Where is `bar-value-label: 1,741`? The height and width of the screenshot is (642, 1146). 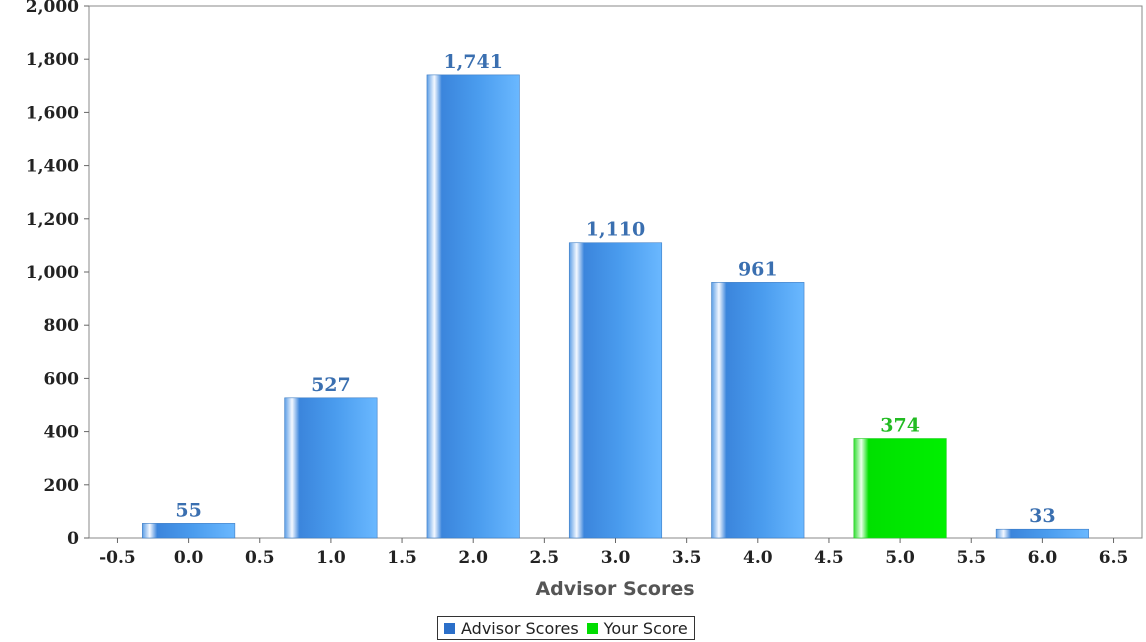
bar-value-label: 1,741 is located at coordinates (473, 62).